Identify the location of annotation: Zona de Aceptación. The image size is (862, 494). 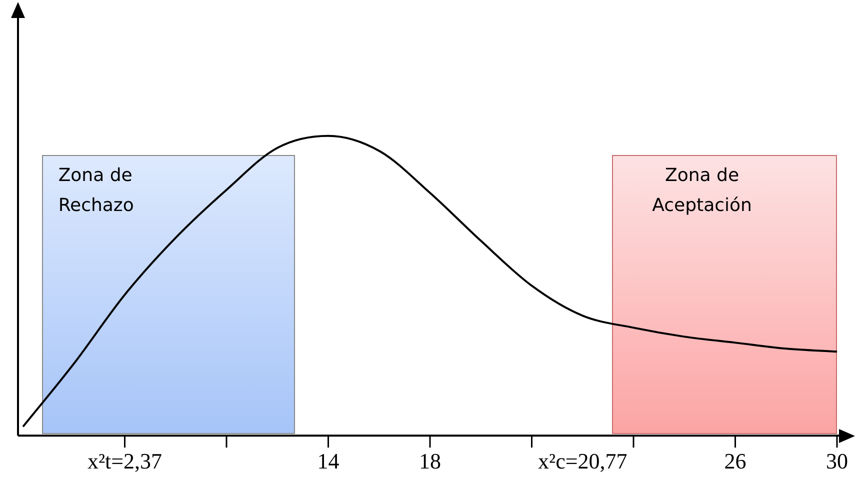
(702, 191).